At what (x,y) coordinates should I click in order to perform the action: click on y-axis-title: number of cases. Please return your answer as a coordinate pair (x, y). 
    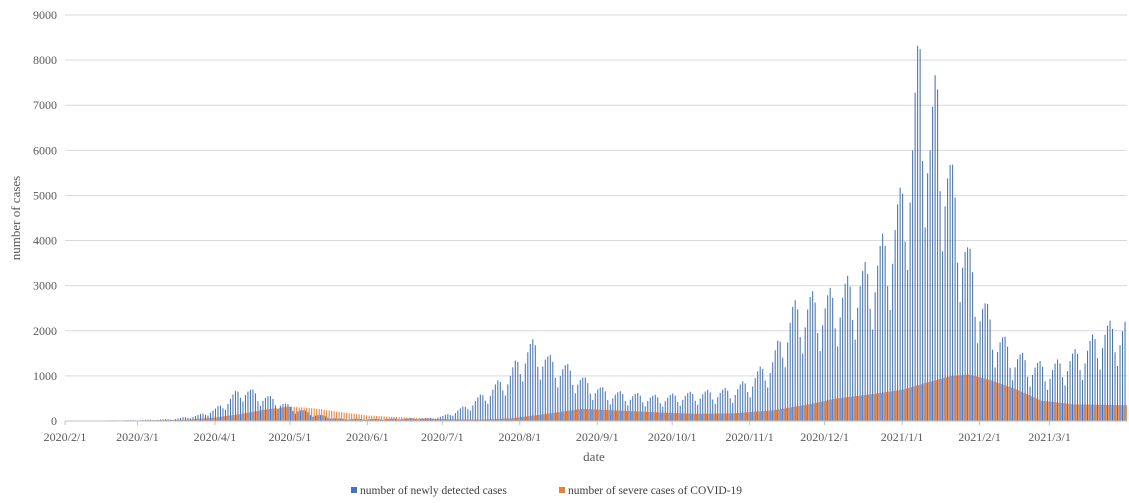
    Looking at the image, I should click on (15, 218).